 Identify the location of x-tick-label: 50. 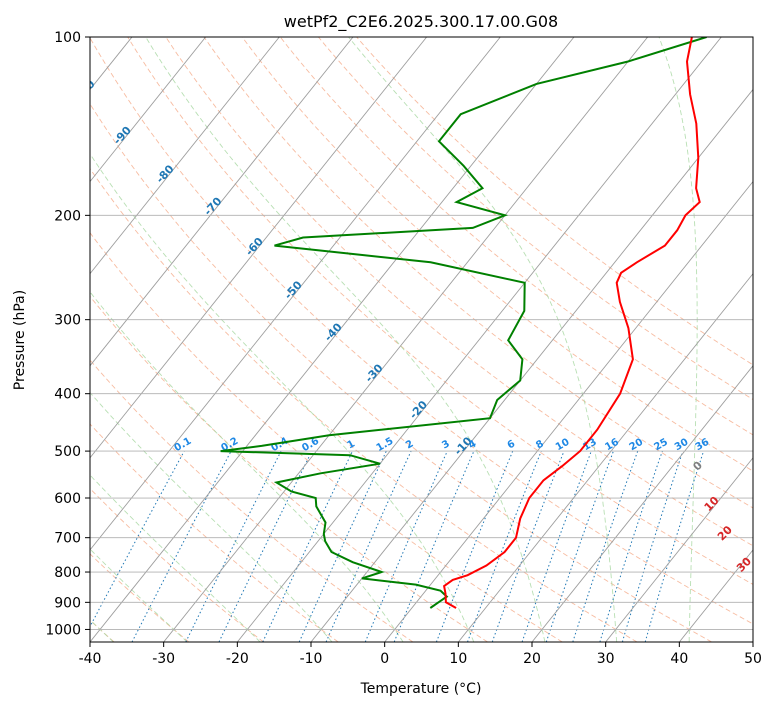
(753, 659).